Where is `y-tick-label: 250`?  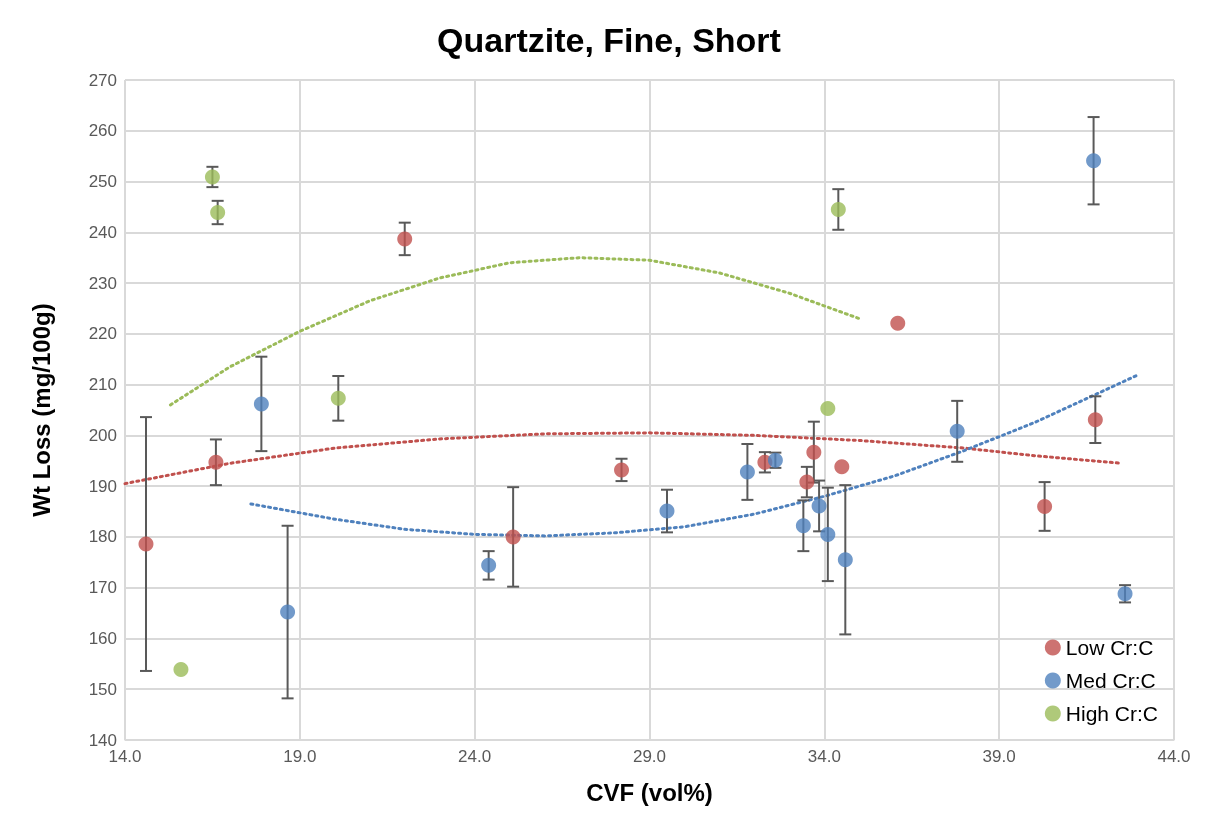 y-tick-label: 250 is located at coordinates (102, 182).